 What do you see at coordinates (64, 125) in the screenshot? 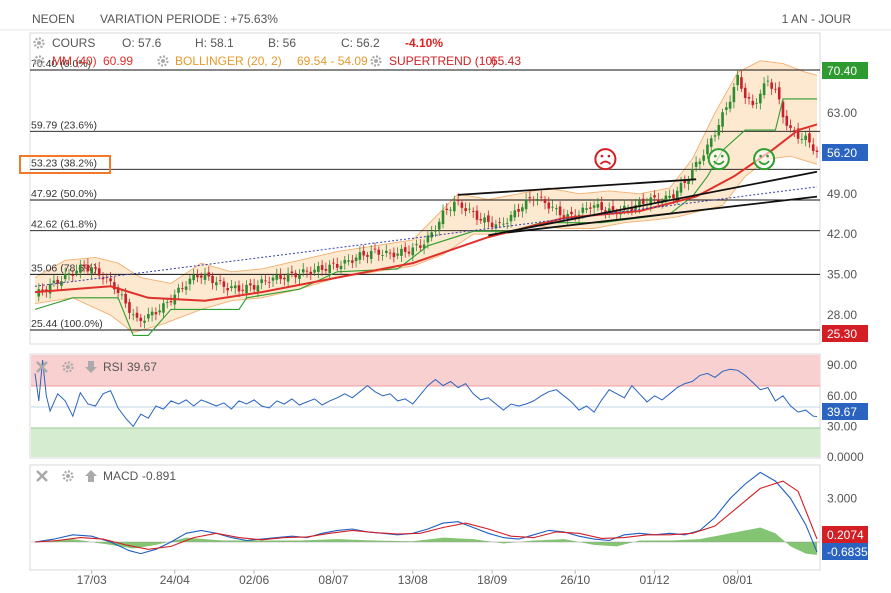
I see `fib-label: 59.79 (23.6%)` at bounding box center [64, 125].